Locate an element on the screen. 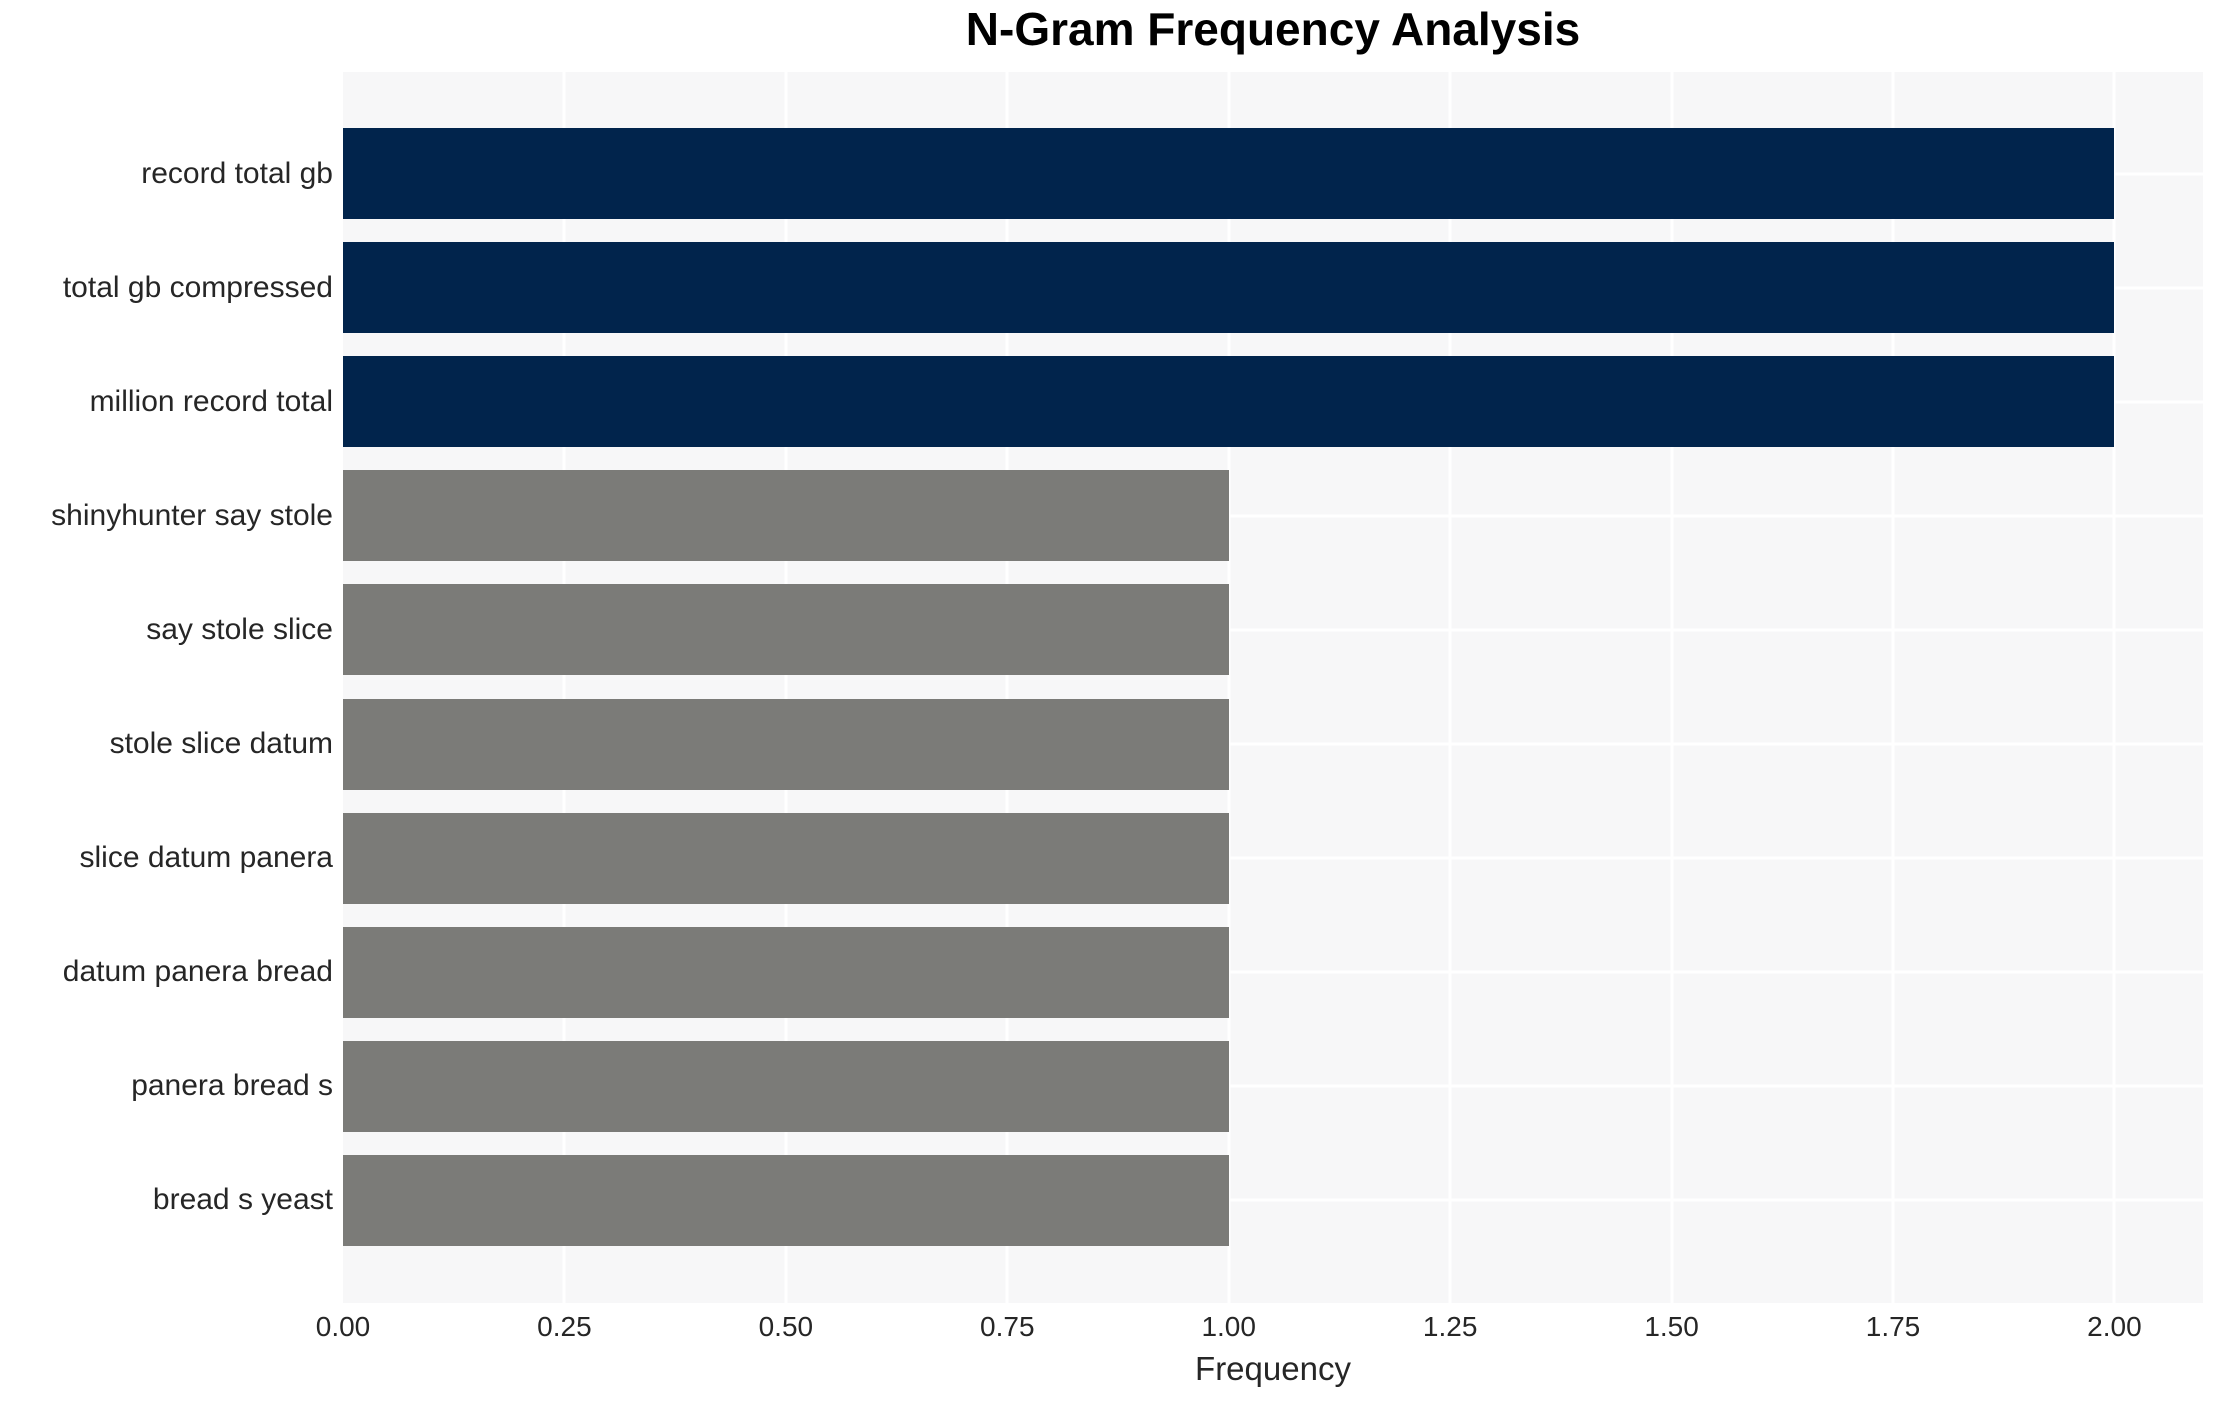 The height and width of the screenshot is (1402, 2223). bar-row: panera bread s is located at coordinates (1167, 1086).